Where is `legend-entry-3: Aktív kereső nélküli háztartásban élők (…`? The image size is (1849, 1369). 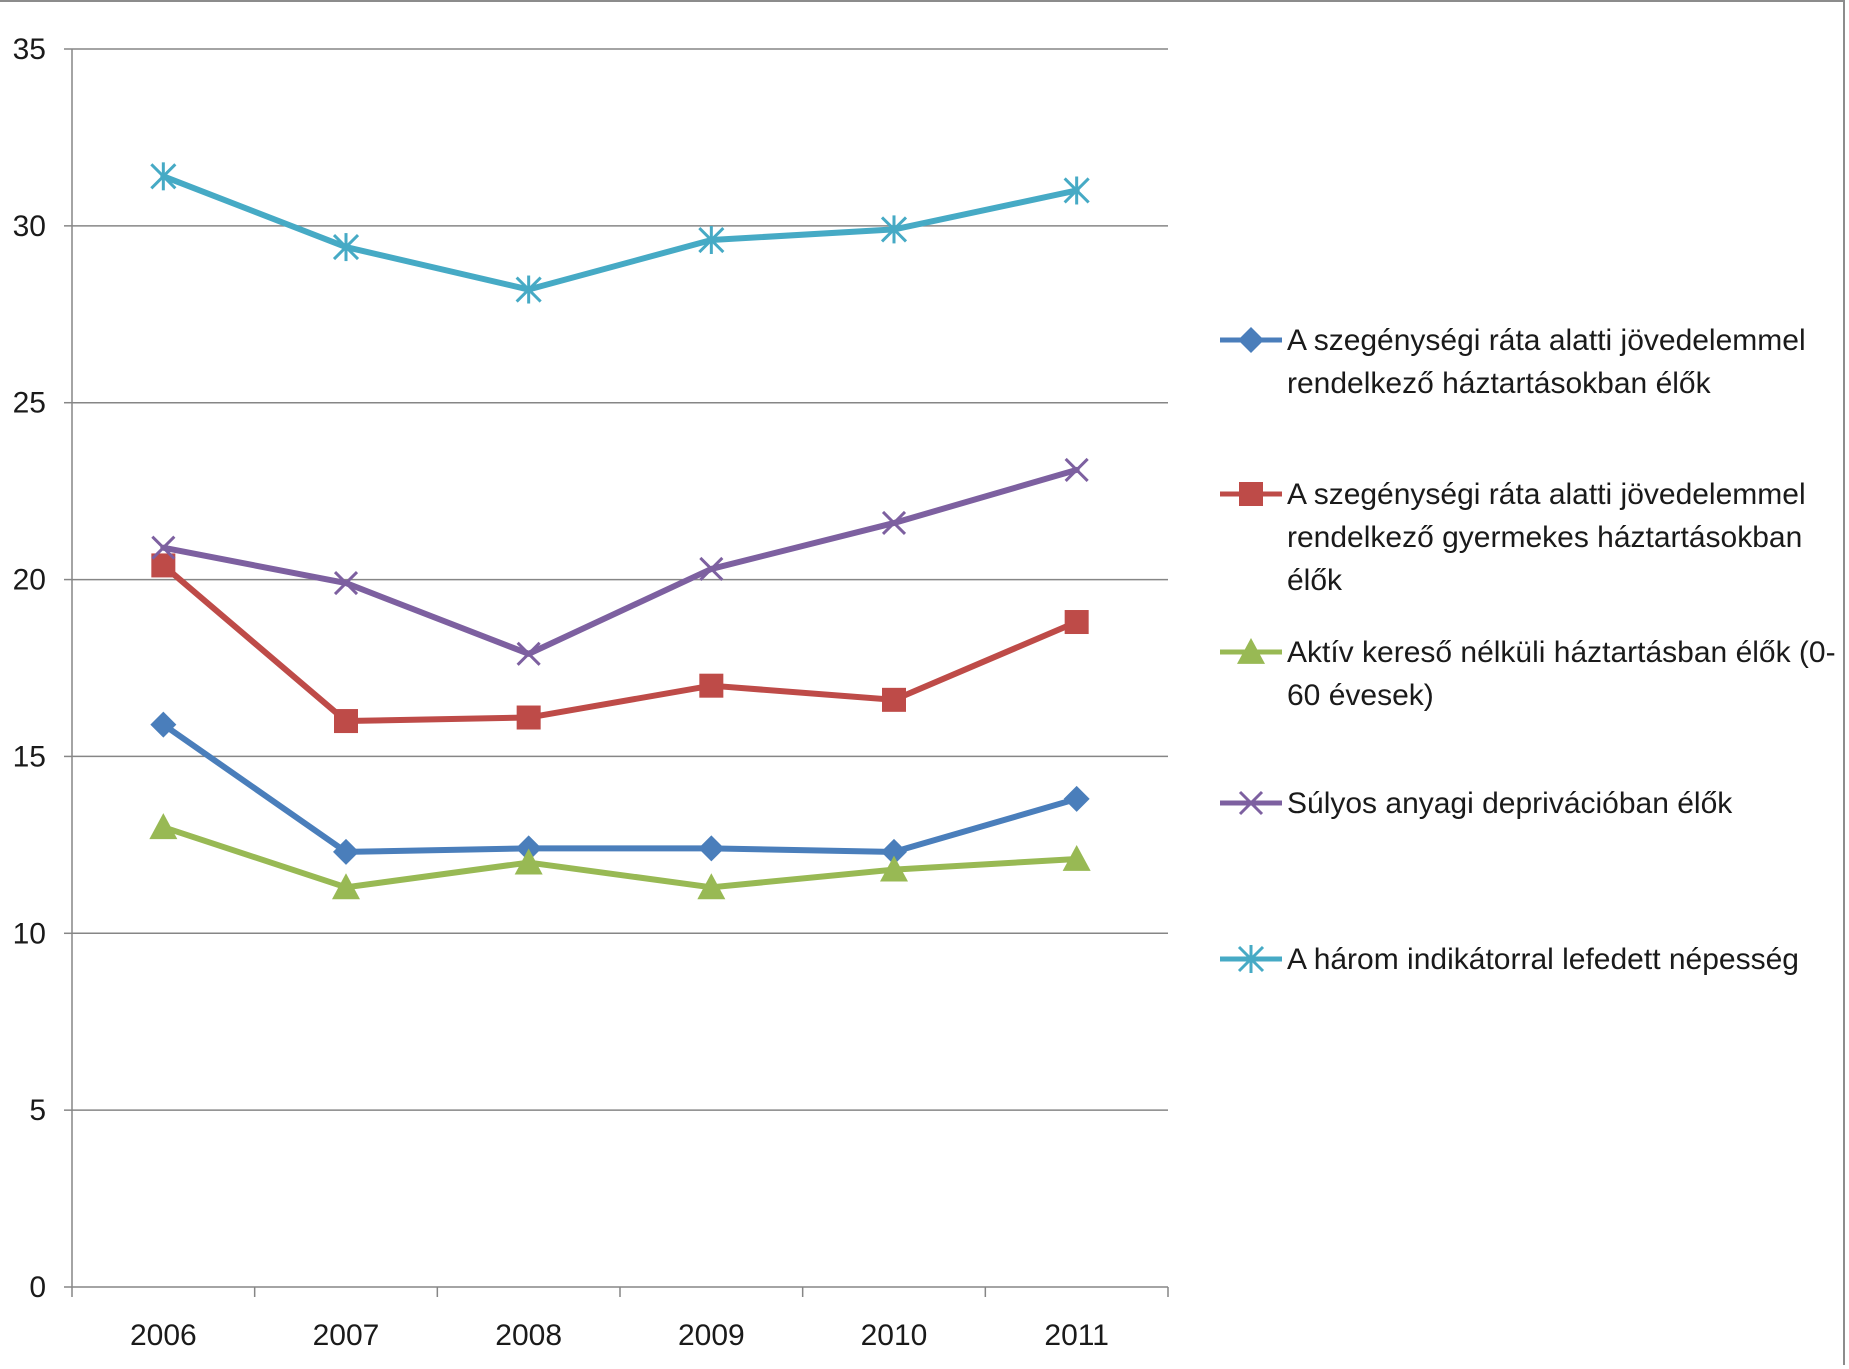 legend-entry-3: Aktív kereső nélküli háztartásban élők (… is located at coordinates (1528, 674).